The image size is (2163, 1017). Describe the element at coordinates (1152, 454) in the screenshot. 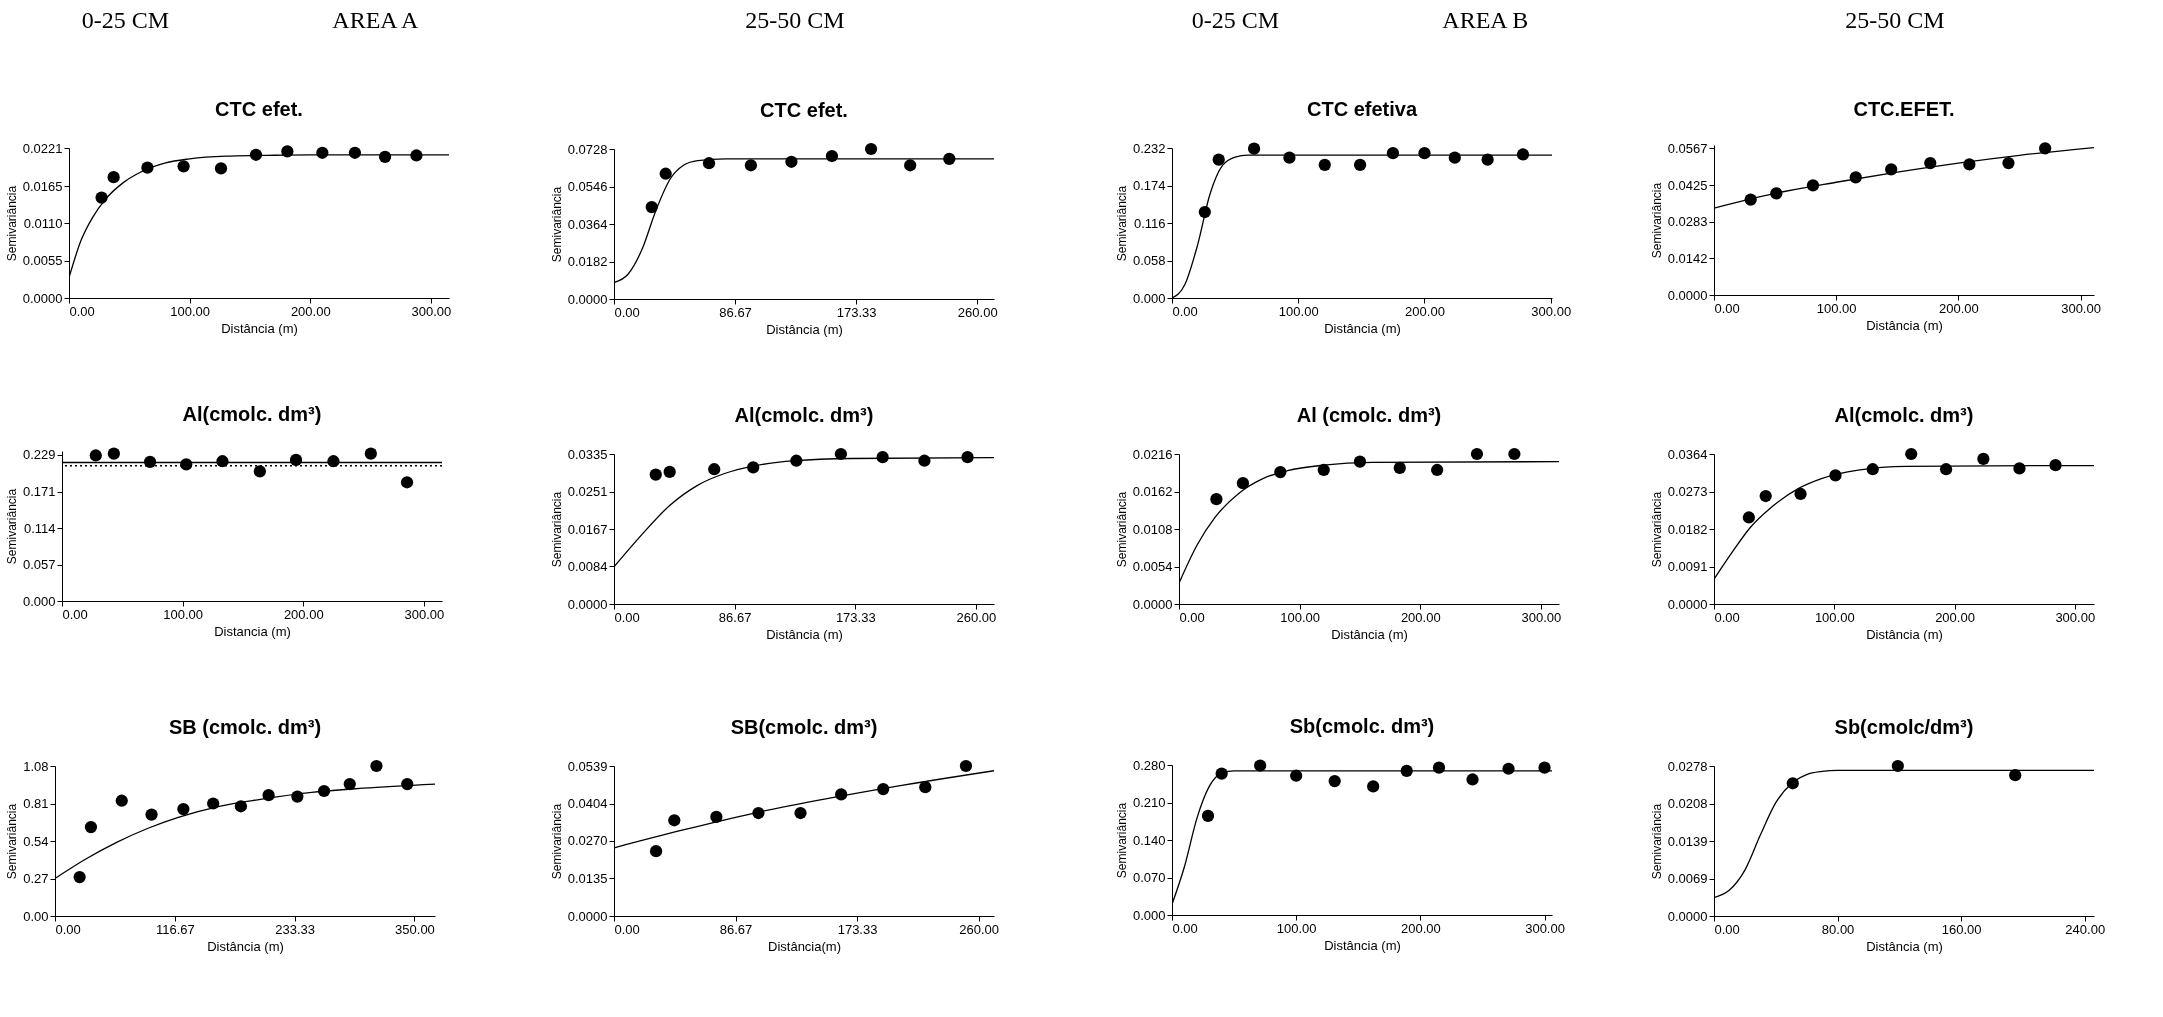

I see `y-tick-label: 0.0216` at that location.